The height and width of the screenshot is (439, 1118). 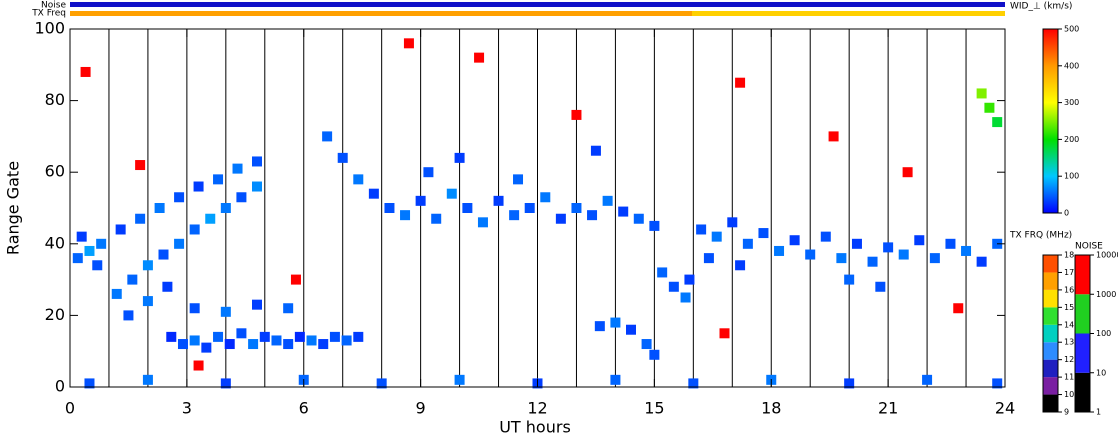 I want to click on x-axis-label: UT hours, so click(x=535, y=427).